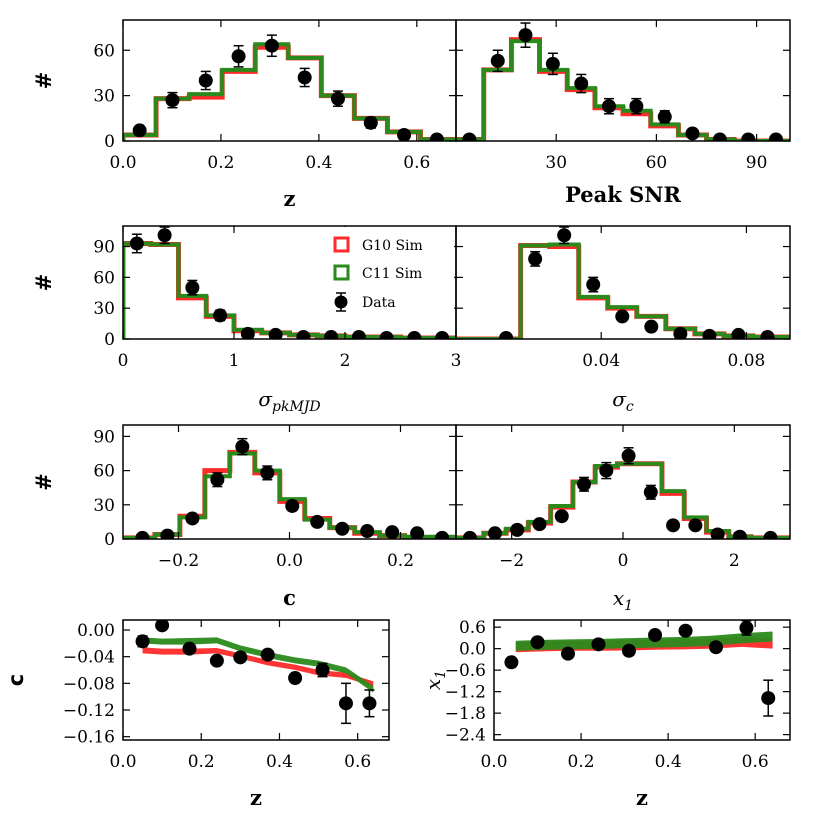 Image resolution: width=830 pixels, height=830 pixels. Describe the element at coordinates (89, 658) in the screenshot. I see `y-tick-label: −0.04` at that location.